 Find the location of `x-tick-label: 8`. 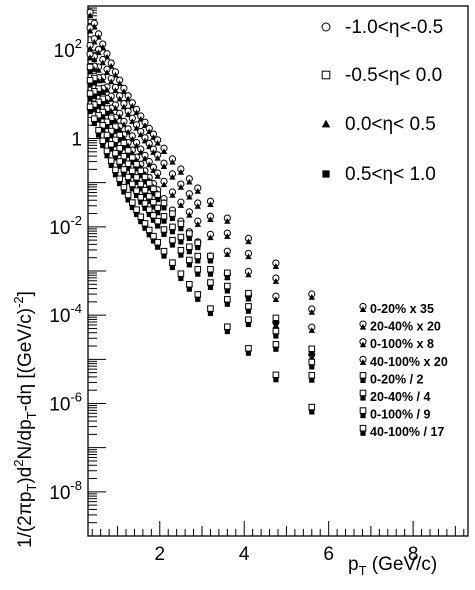

x-tick-label: 8 is located at coordinates (413, 554).